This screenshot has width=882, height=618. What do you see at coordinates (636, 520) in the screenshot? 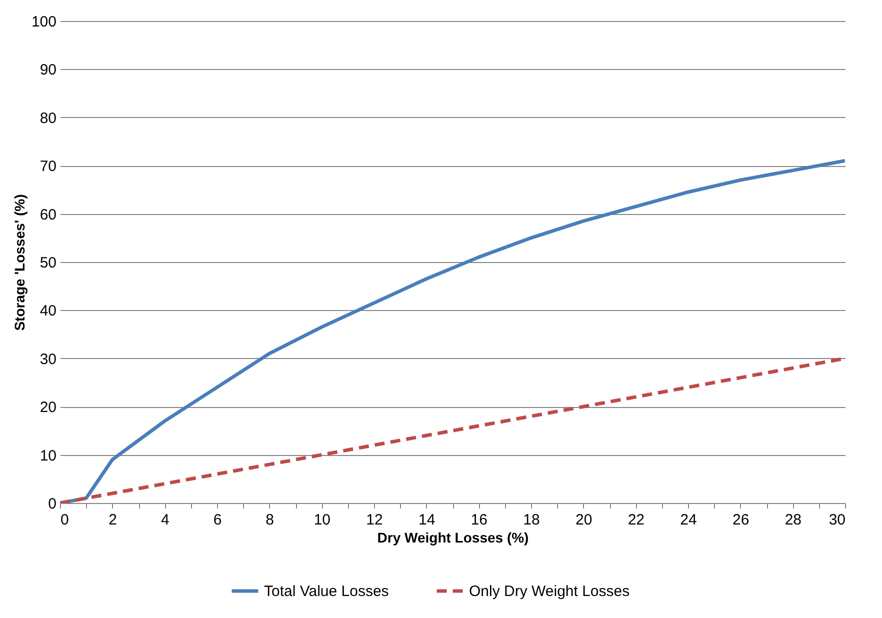
I see `x-tick-label: 22` at bounding box center [636, 520].